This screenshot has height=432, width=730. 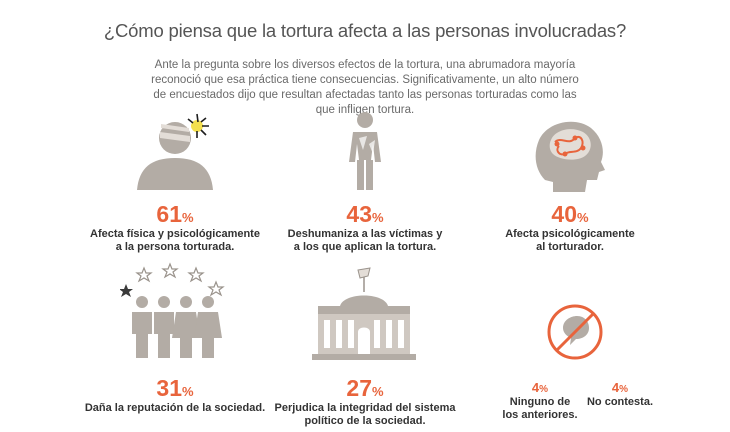 What do you see at coordinates (570, 156) in the screenshot?
I see `head-brain-icon` at bounding box center [570, 156].